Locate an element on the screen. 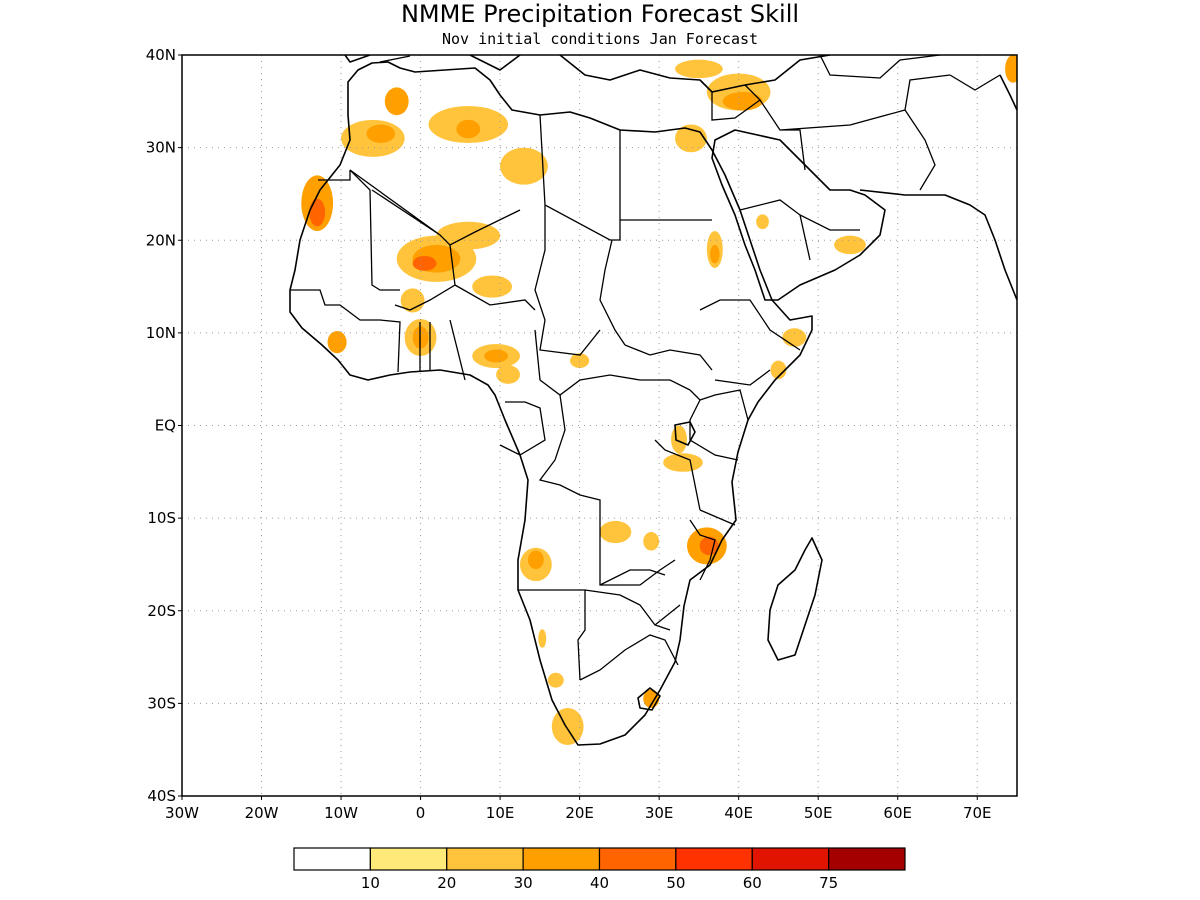  border-ethiopia-somalia is located at coordinates (750, 342).